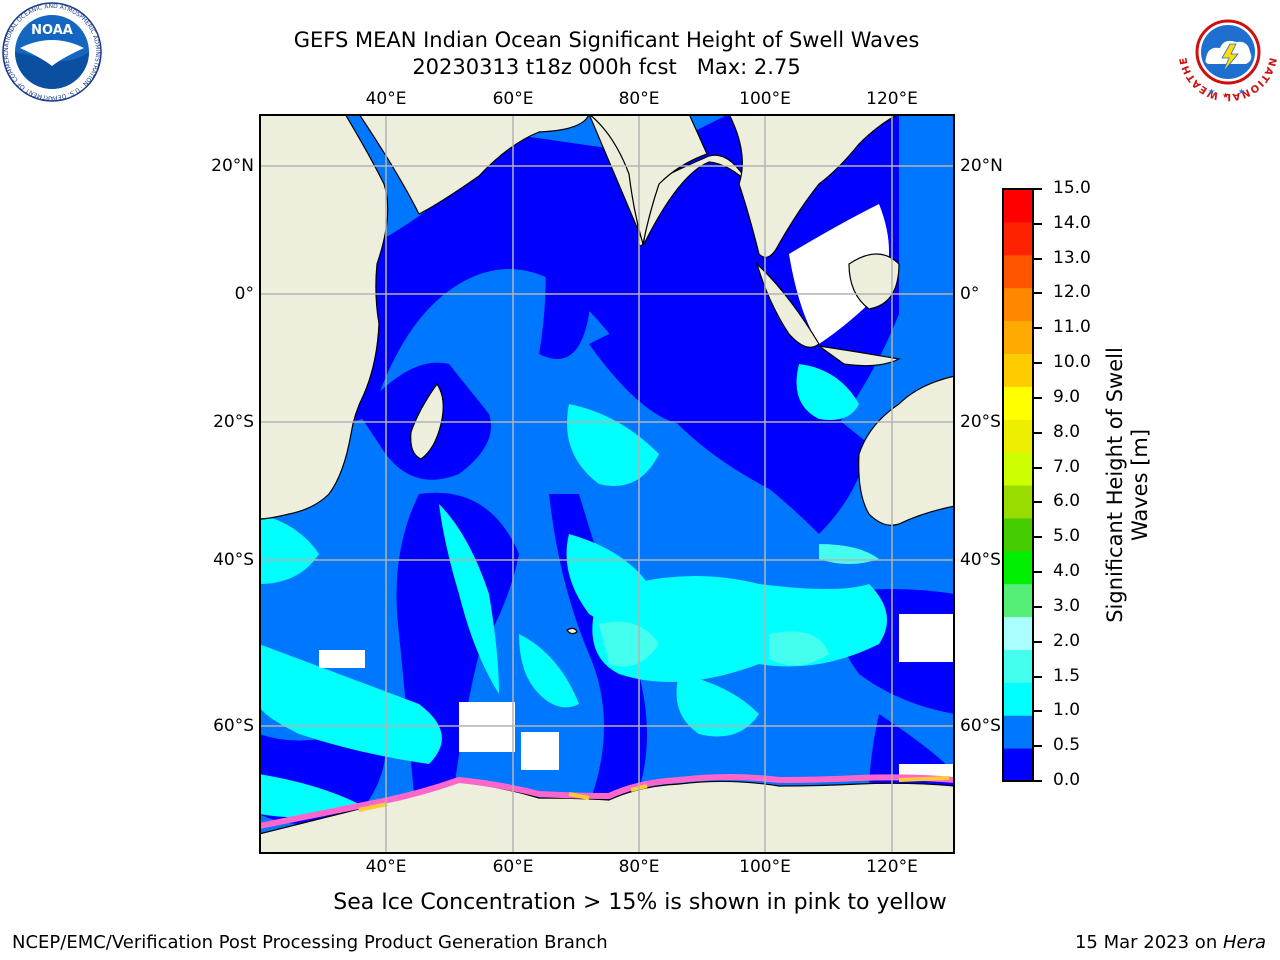 Image resolution: width=1280 pixels, height=960 pixels. Describe the element at coordinates (1067, 780) in the screenshot. I see `colorbar-tick-label: 0.0` at that location.